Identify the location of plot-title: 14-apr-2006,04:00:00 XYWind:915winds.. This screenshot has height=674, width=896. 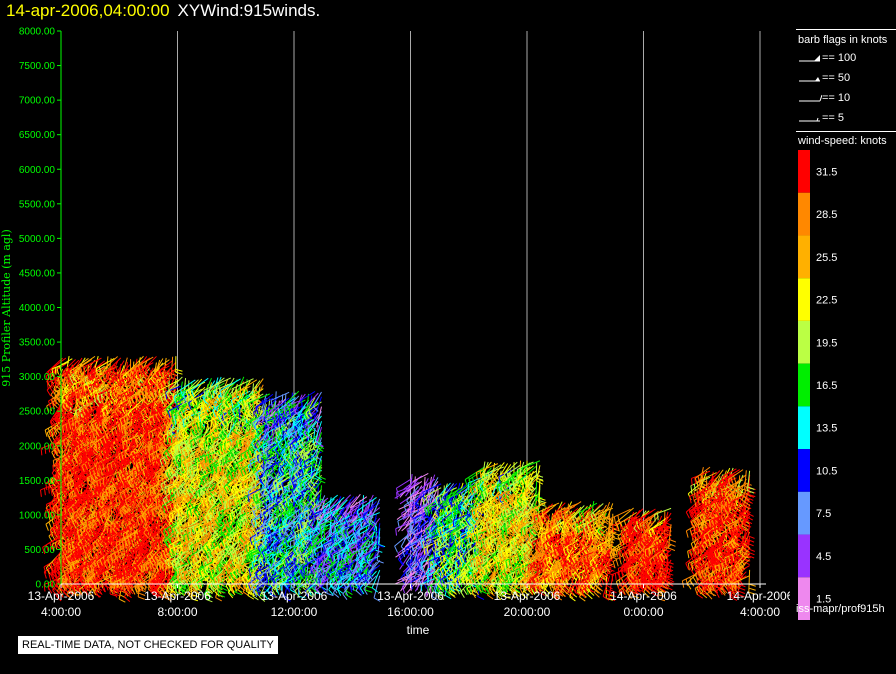
(163, 11).